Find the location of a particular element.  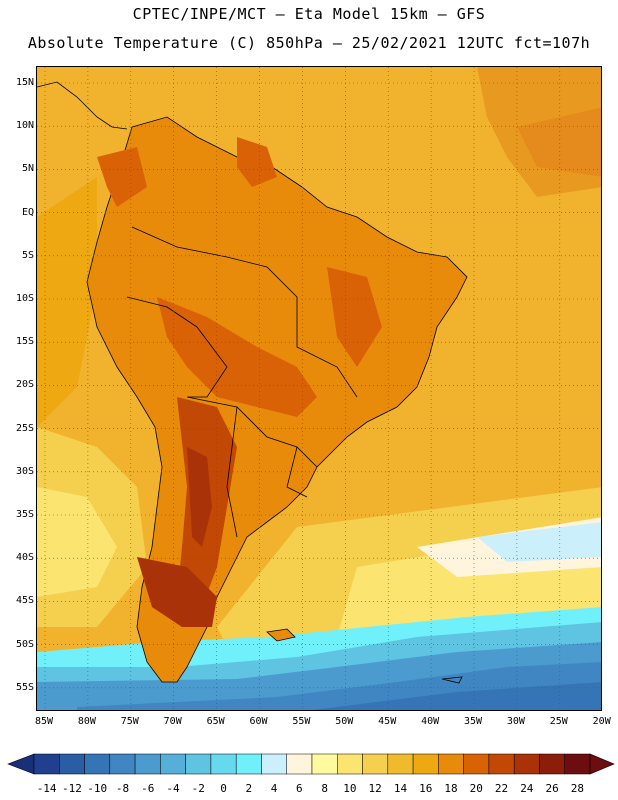

colorbar-label: -10 is located at coordinates (97, 788).